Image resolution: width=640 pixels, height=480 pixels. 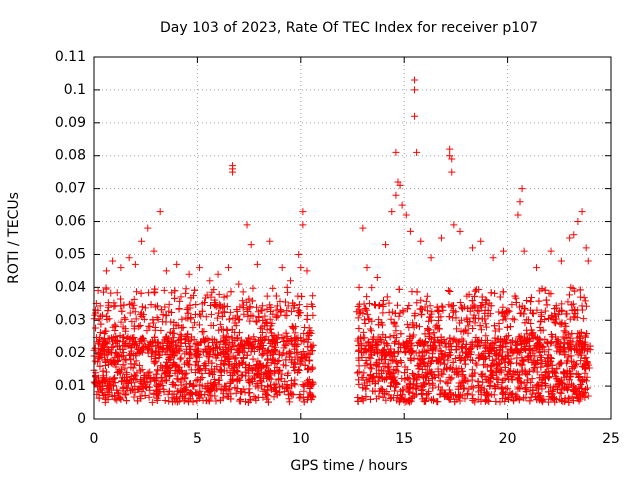 What do you see at coordinates (70, 222) in the screenshot?
I see `y-tick-label: 0.06` at bounding box center [70, 222].